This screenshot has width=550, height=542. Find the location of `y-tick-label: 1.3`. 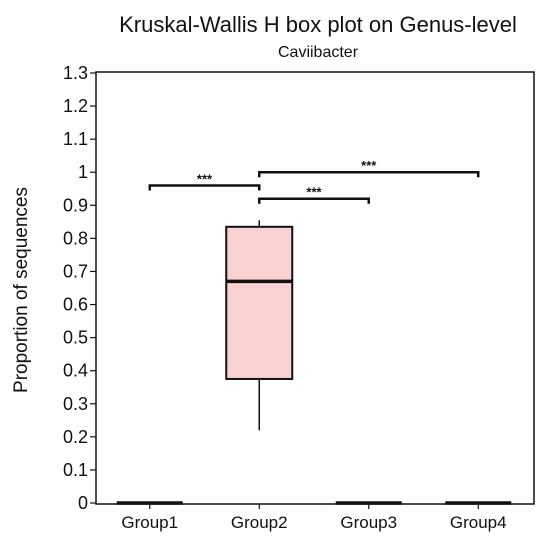

y-tick-label: 1.3 is located at coordinates (75, 73).